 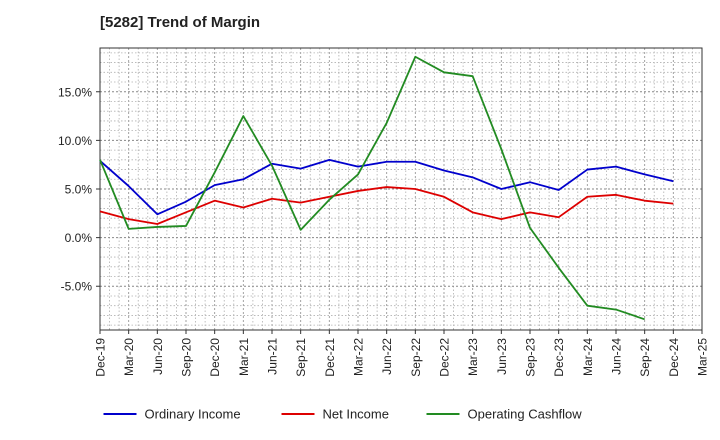 What do you see at coordinates (101, 357) in the screenshot?
I see `x-tick-label: Dec-19` at bounding box center [101, 357].